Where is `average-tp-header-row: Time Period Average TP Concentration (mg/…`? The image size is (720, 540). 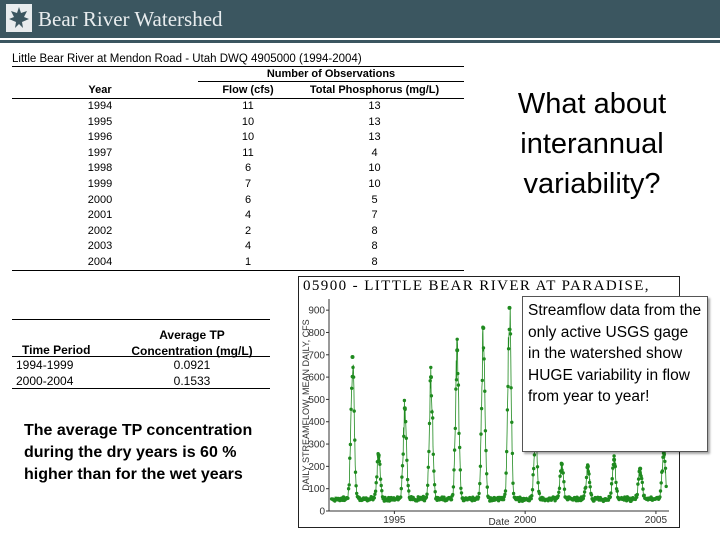 average-tp-header-row: Time Period Average TP Concentration (mg/… is located at coordinates (141, 340).